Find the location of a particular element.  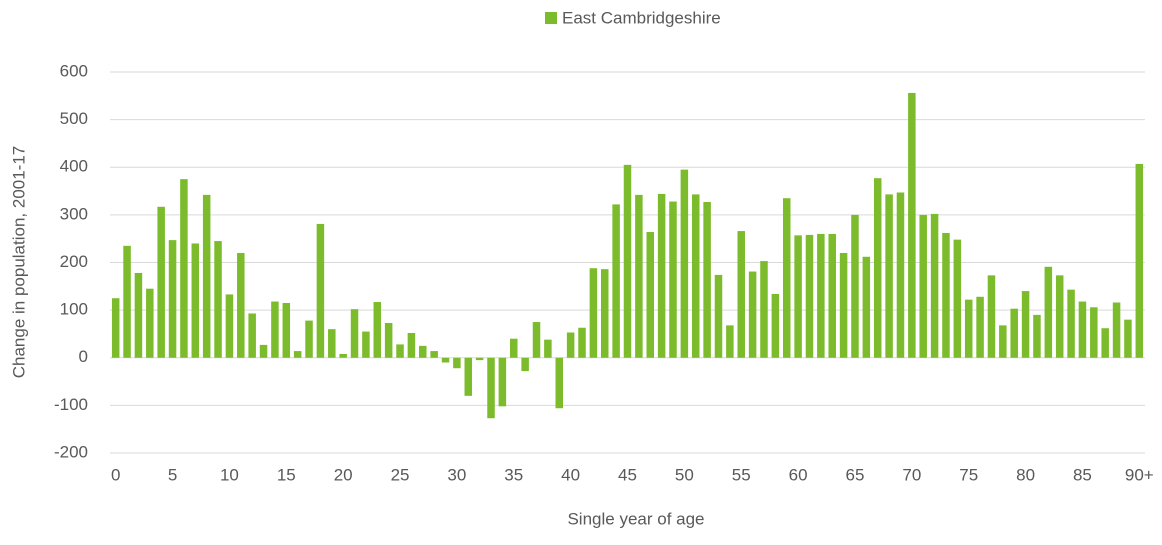

y-axis-title: Change in population, 2001-17 is located at coordinates (18, 262).